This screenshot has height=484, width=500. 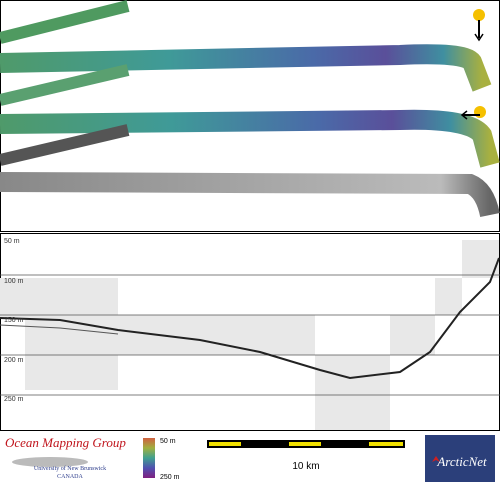 What do you see at coordinates (70, 468) in the screenshot?
I see `logo-university: University of New Brunswick` at bounding box center [70, 468].